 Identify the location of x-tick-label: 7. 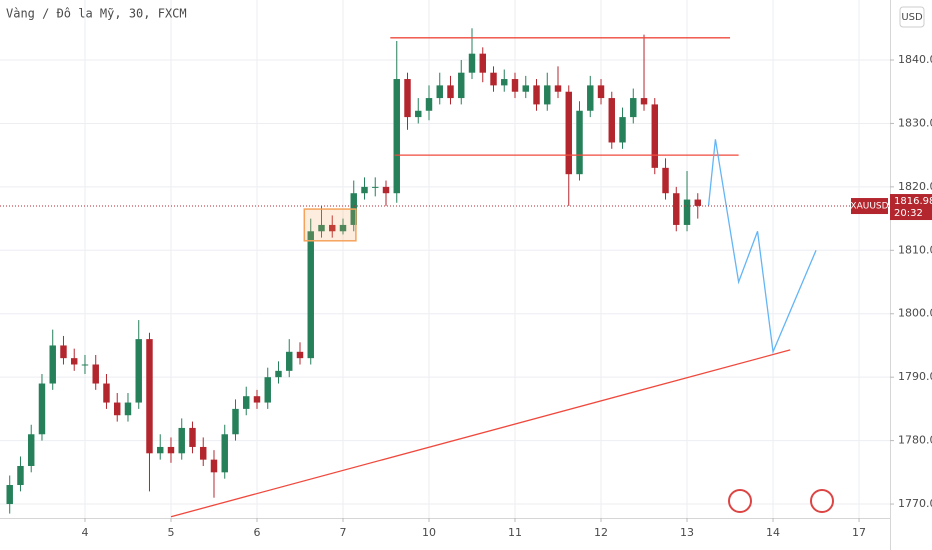
(342, 532).